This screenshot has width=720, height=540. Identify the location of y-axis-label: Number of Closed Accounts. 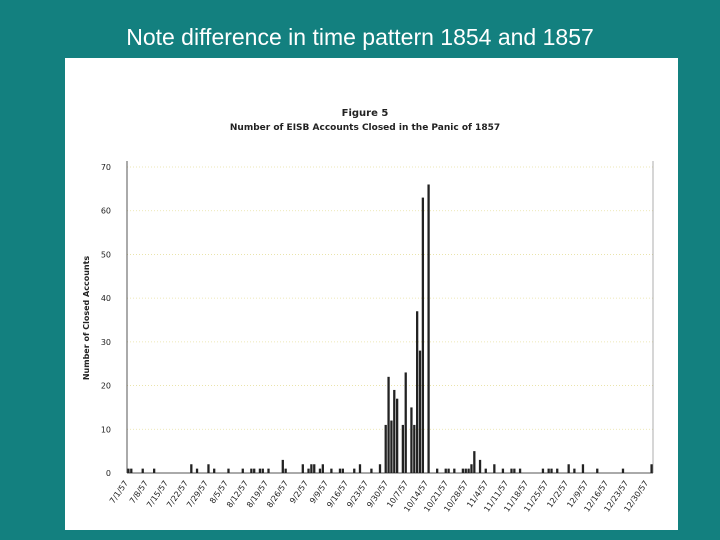
(86, 318).